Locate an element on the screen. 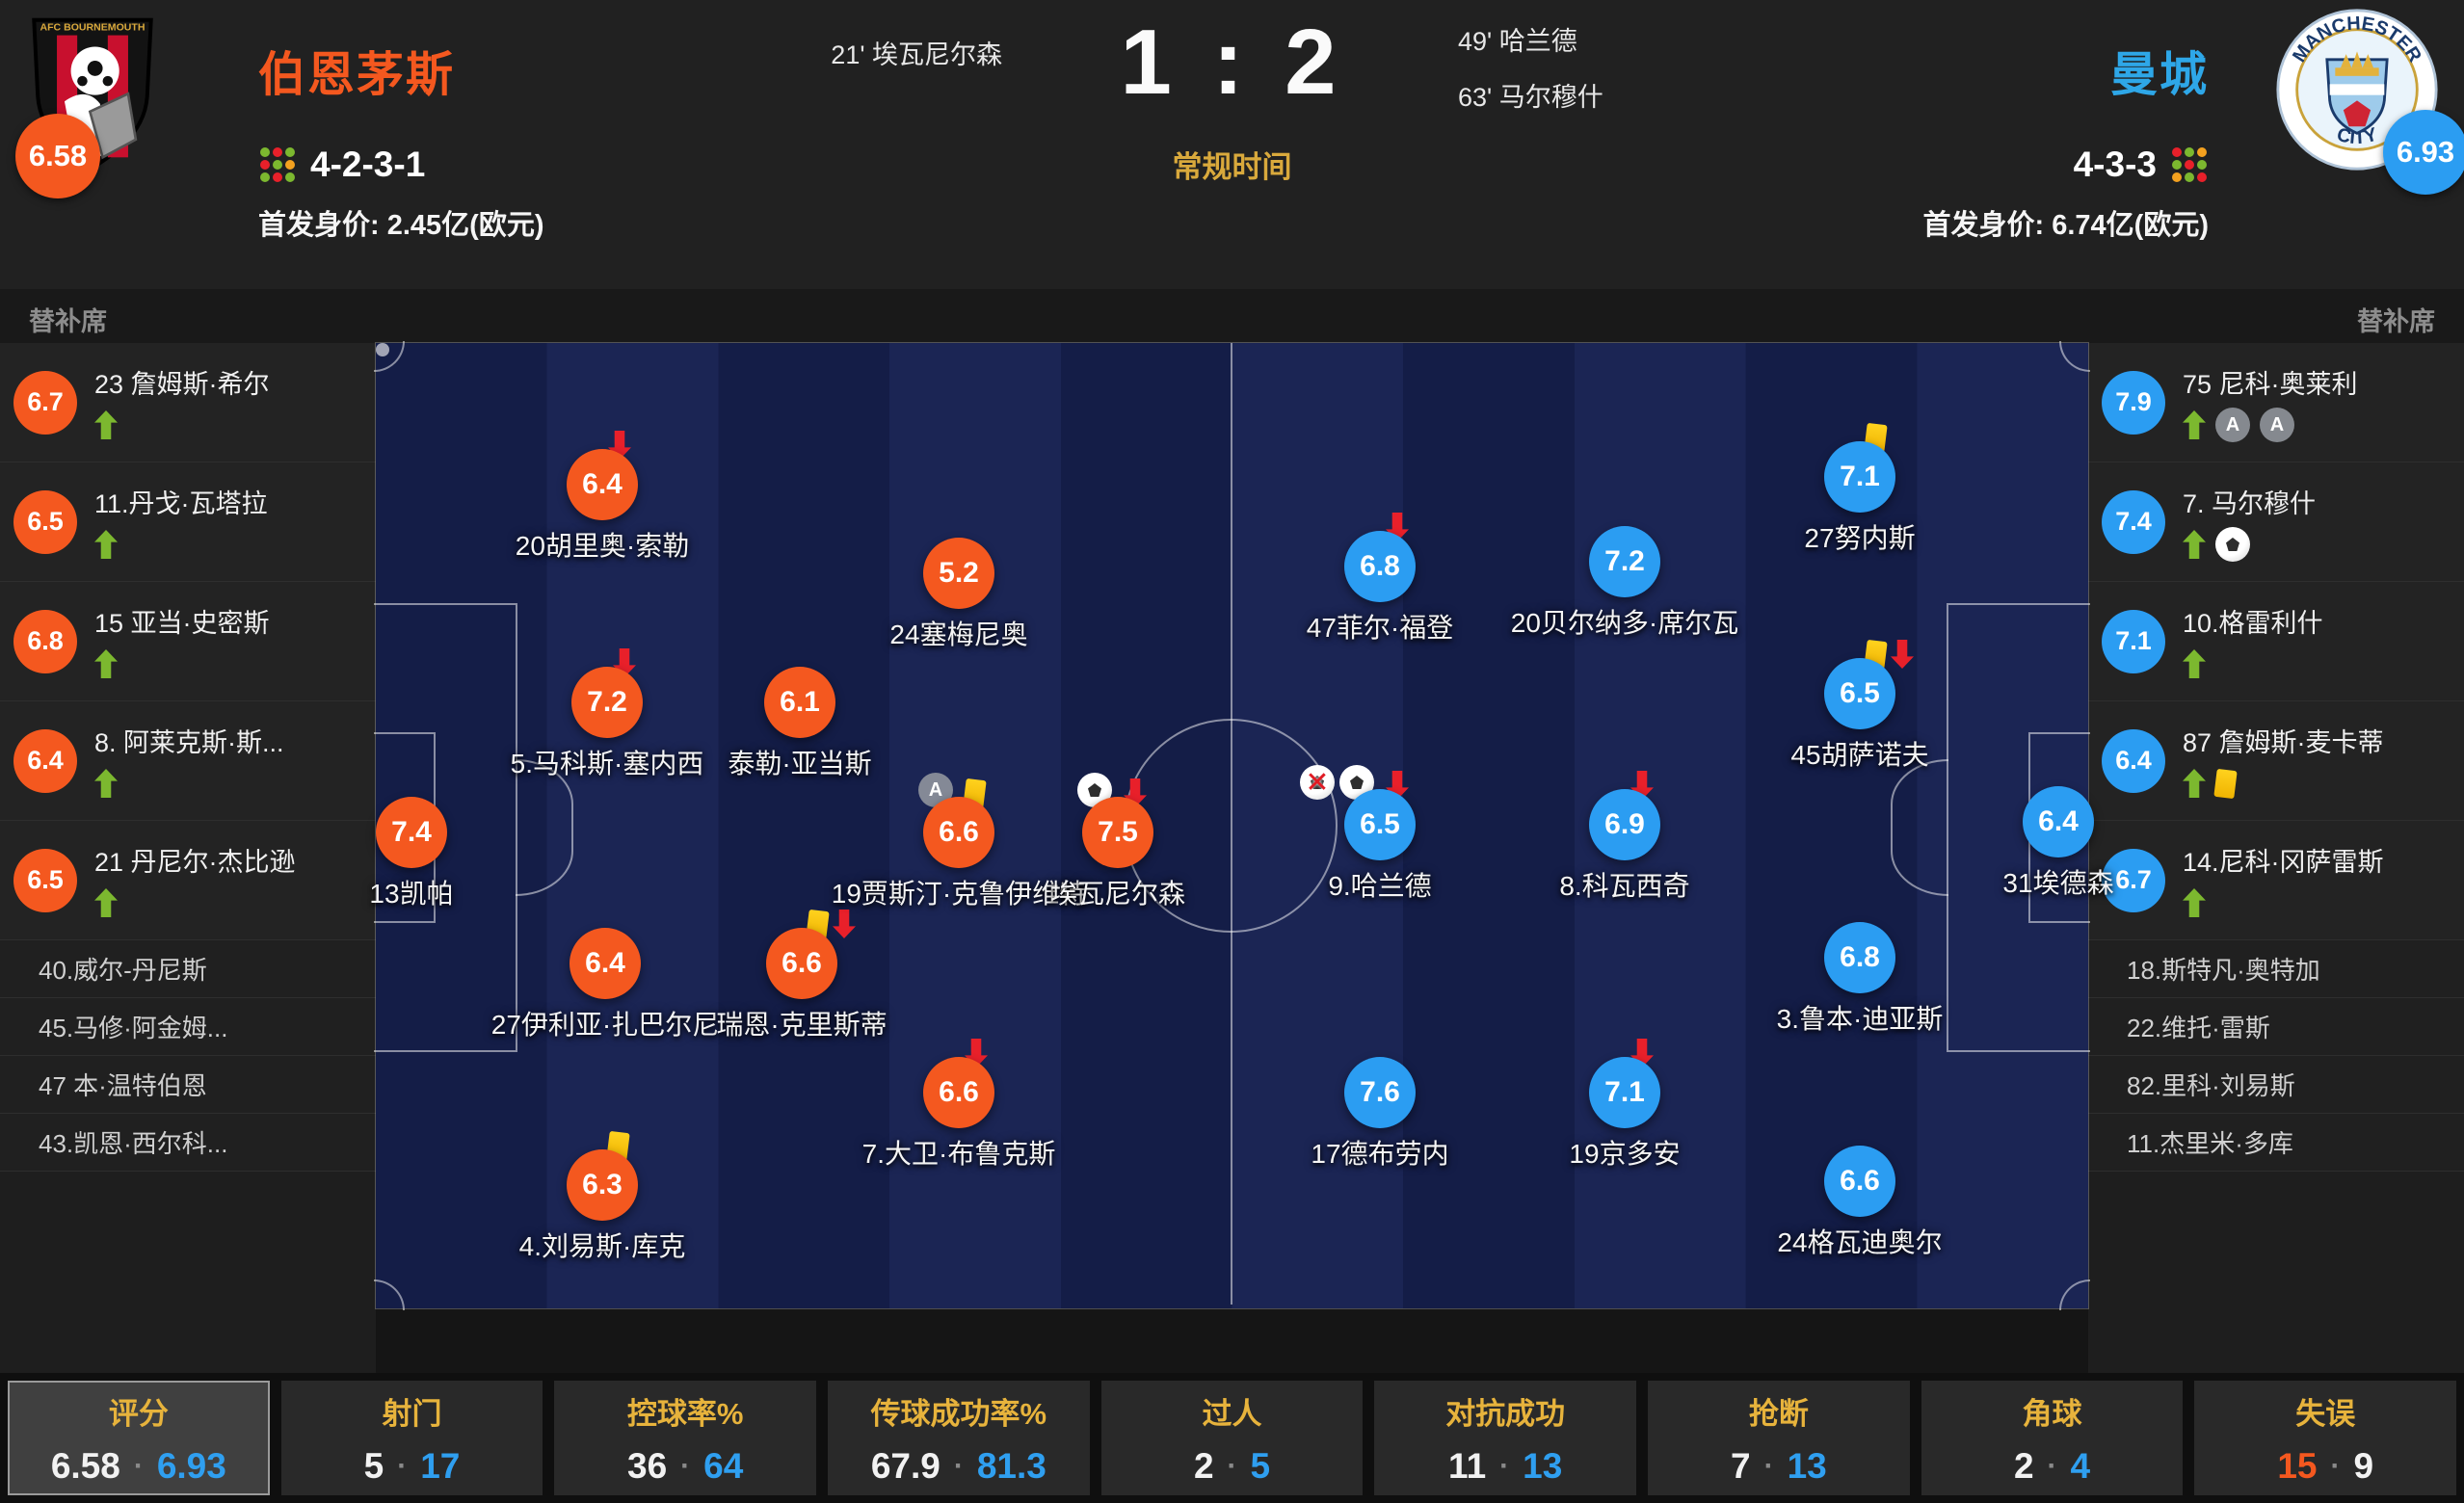 The height and width of the screenshot is (1503, 2464). away-formation-text: 4-3-3 is located at coordinates (2115, 164).